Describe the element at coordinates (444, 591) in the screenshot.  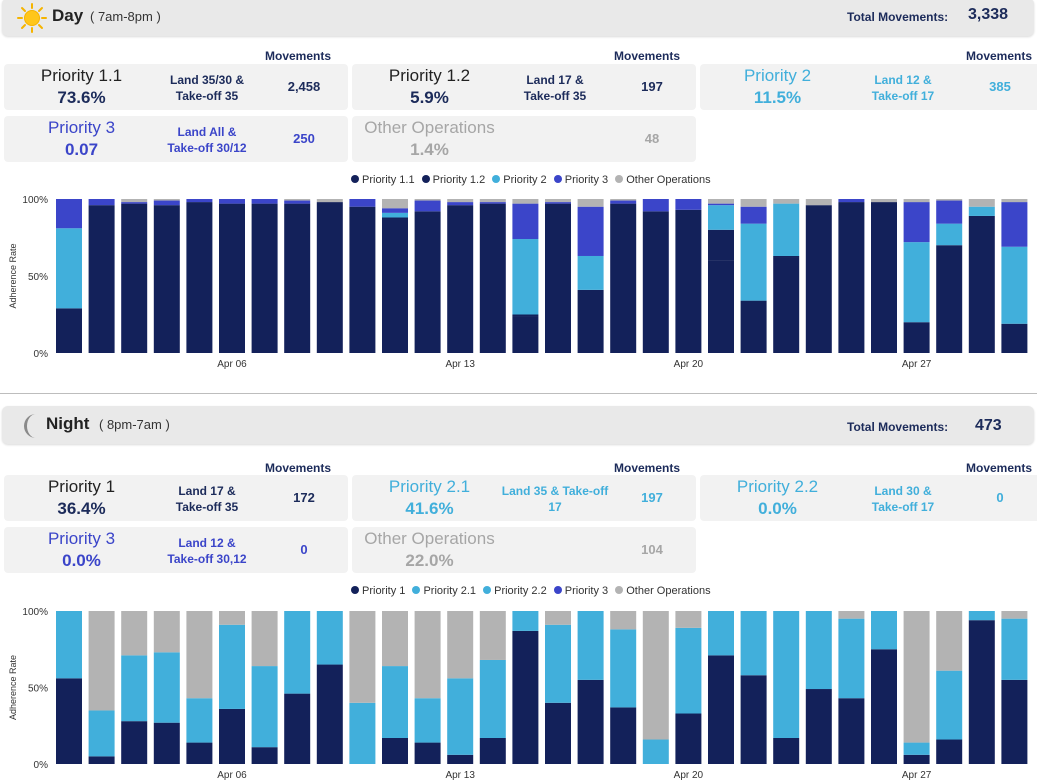
I see `legend-item: Priority 2.1` at that location.